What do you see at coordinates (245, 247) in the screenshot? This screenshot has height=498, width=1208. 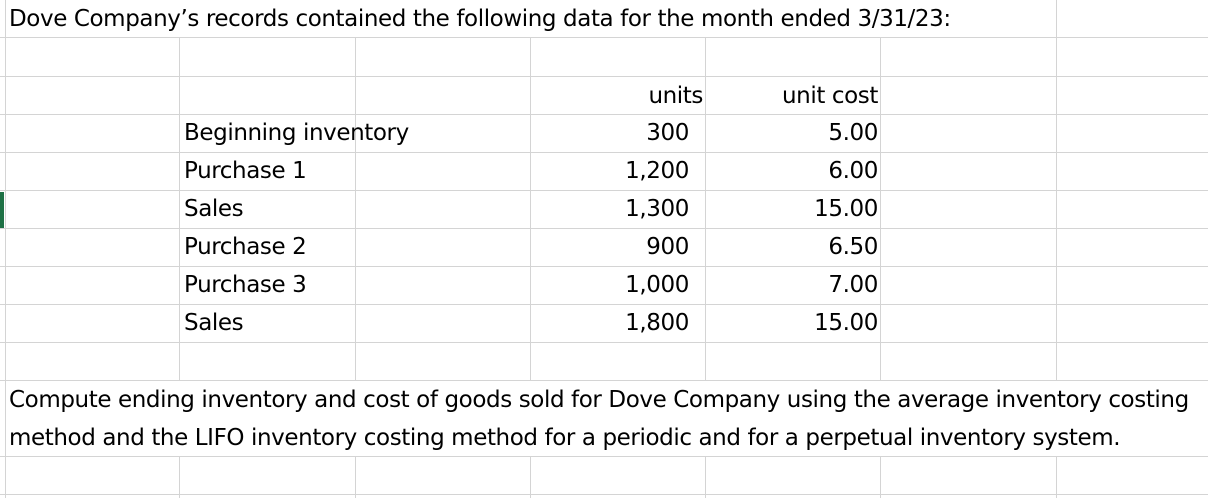 I see `row-label: Purchase 2` at bounding box center [245, 247].